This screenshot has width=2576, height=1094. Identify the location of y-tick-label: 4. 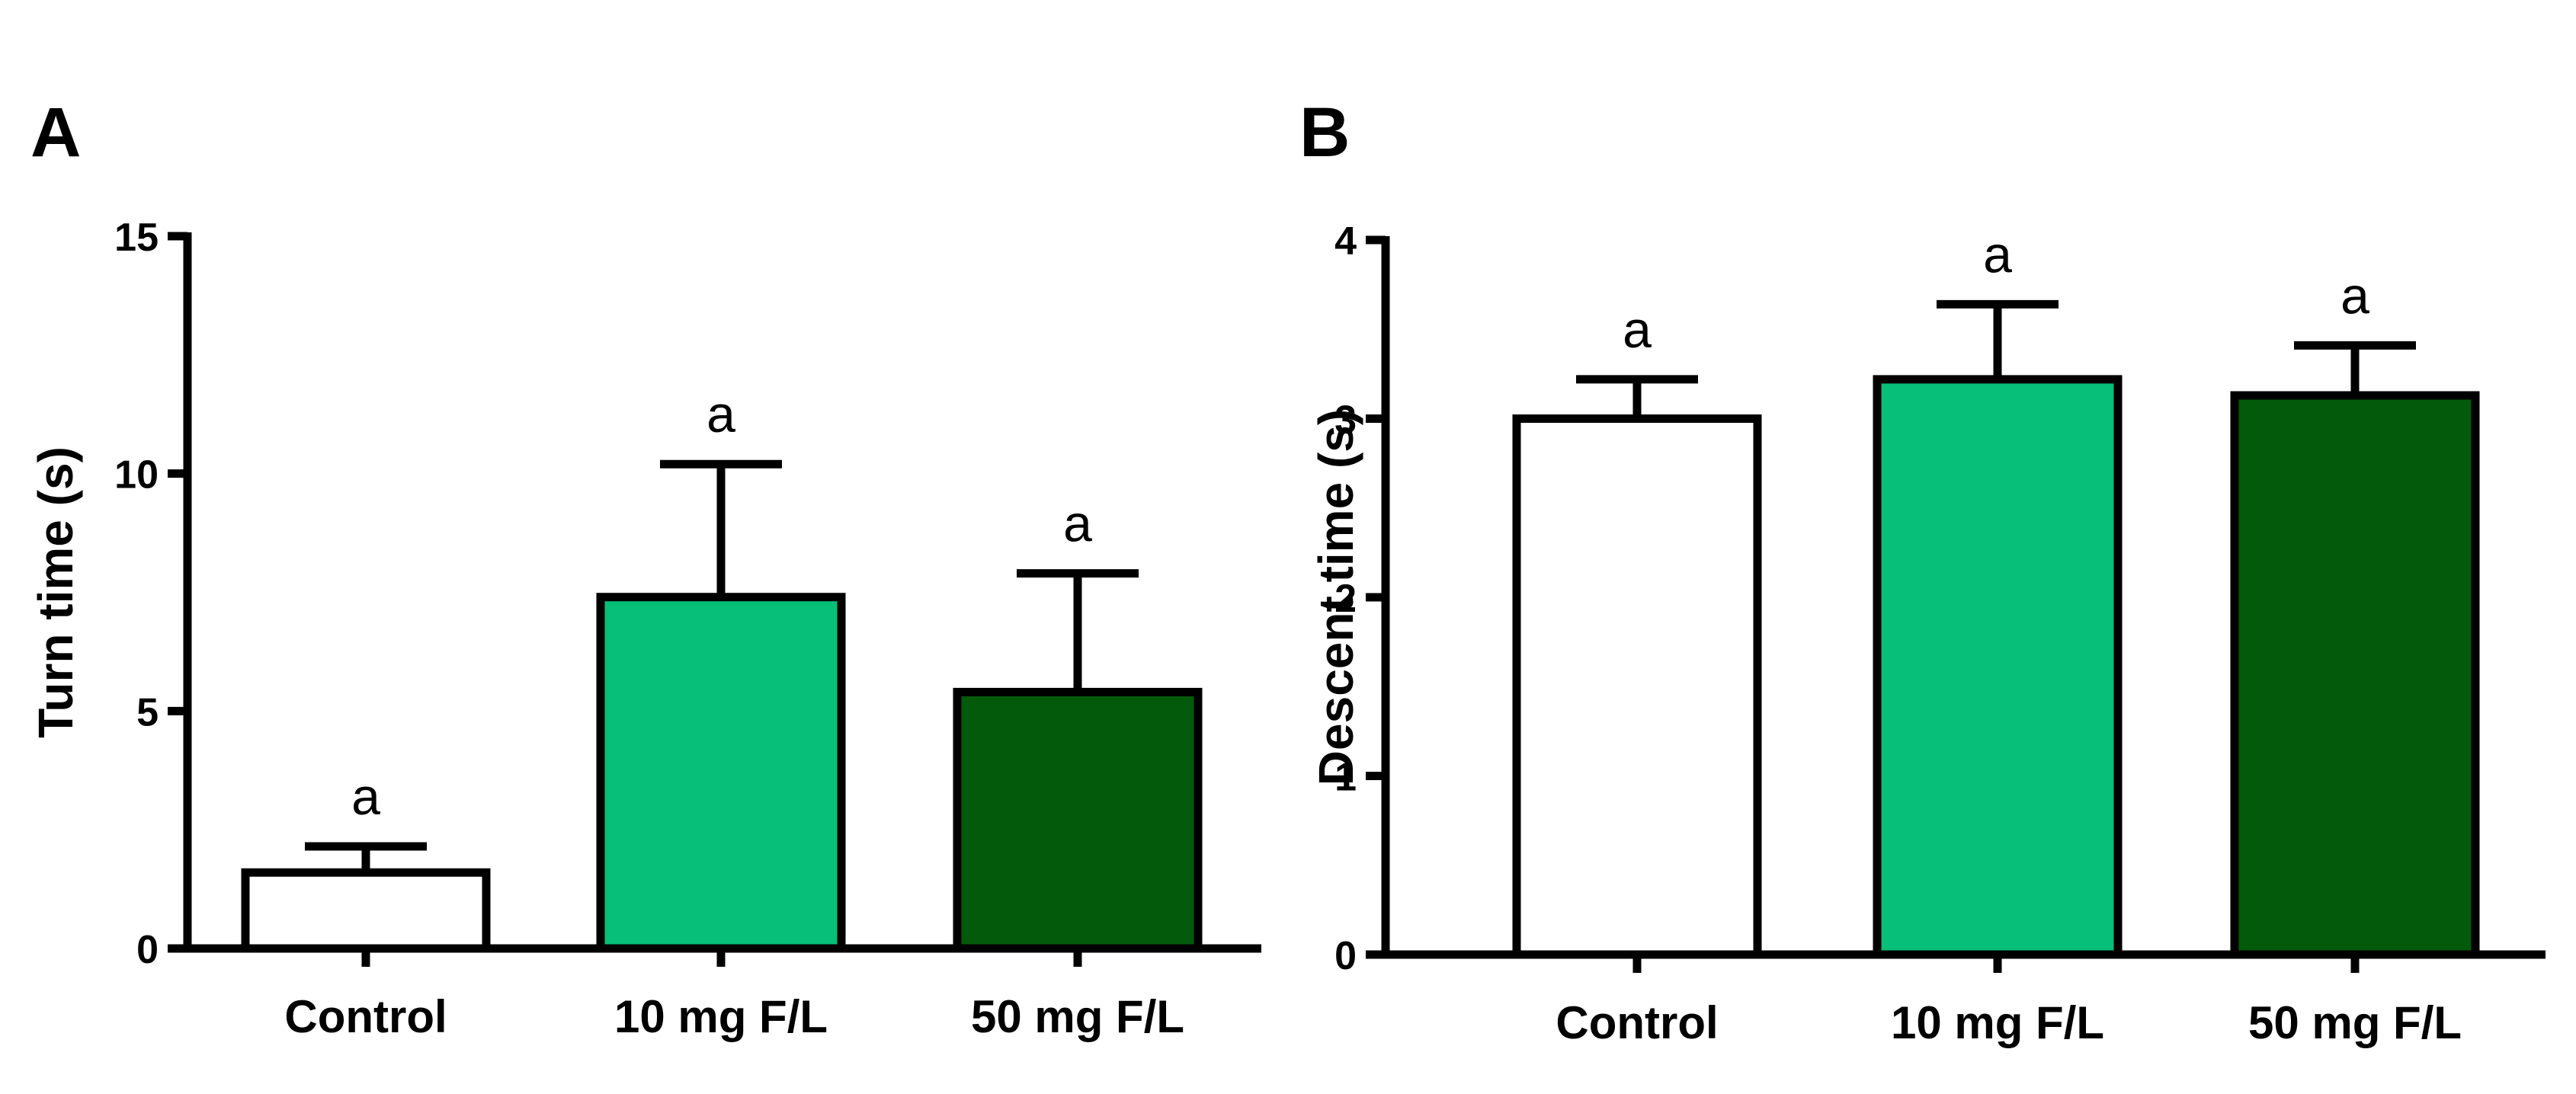
(1345, 241).